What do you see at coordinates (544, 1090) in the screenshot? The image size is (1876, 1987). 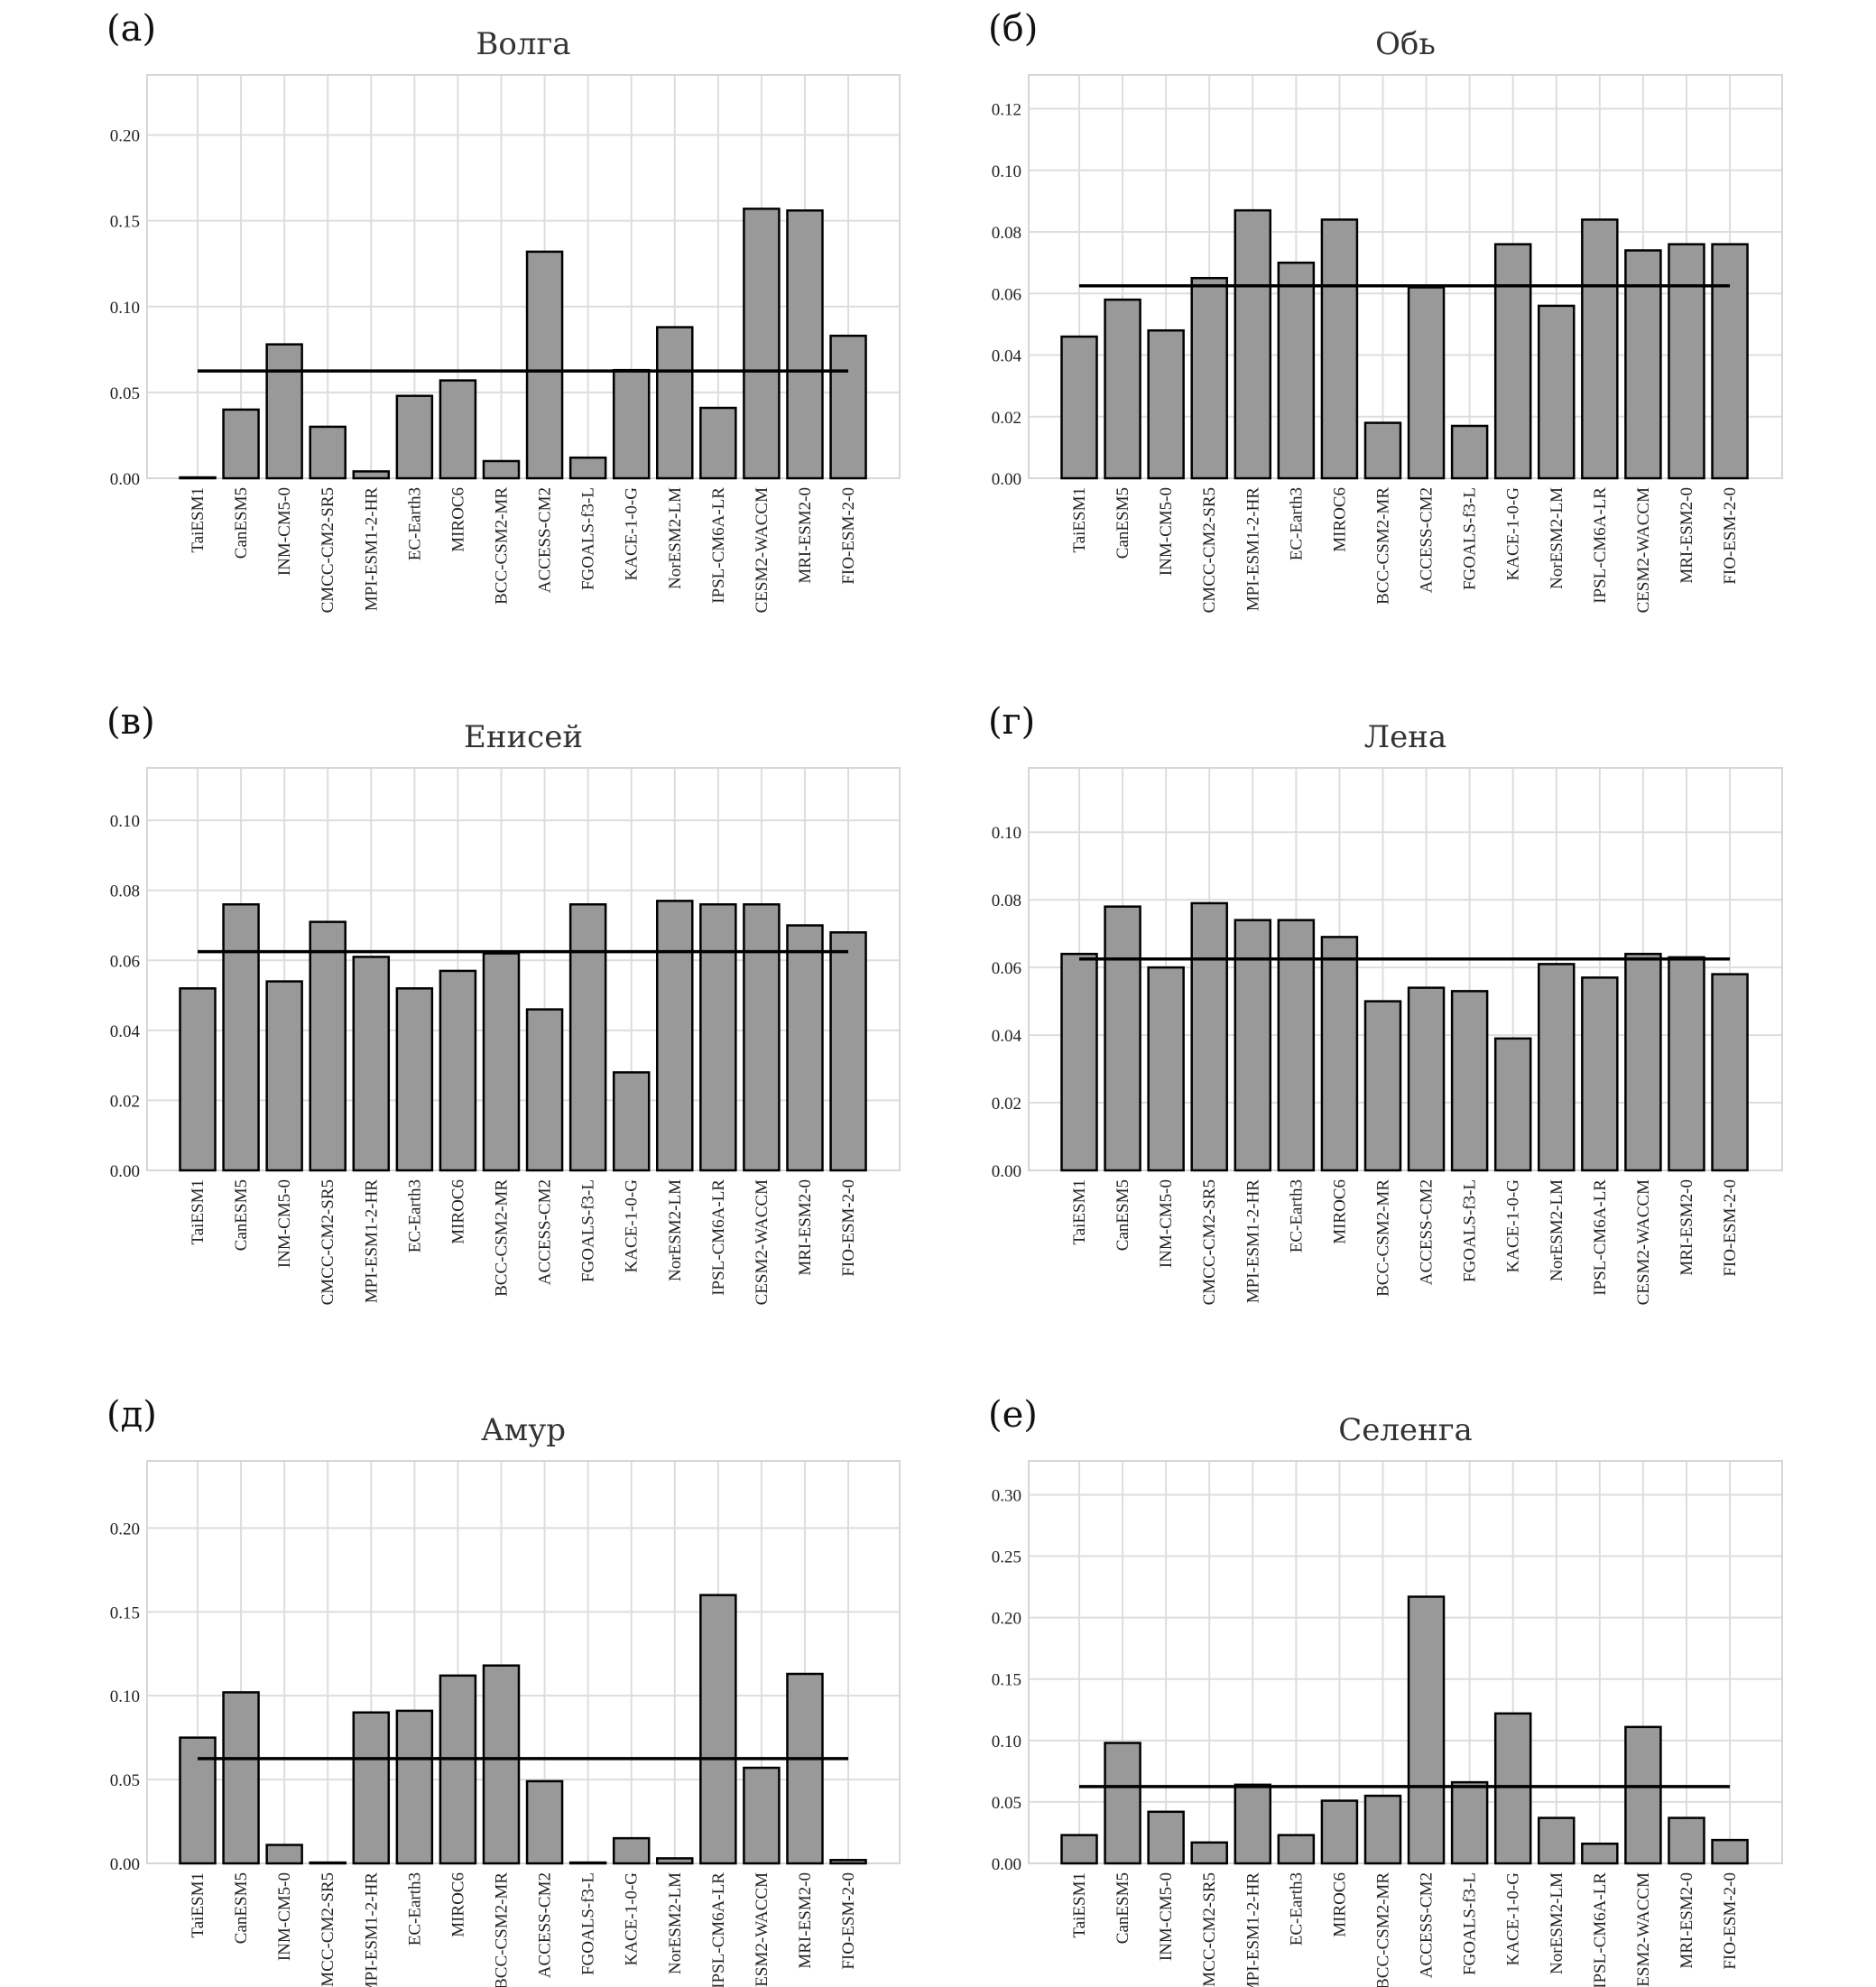 I see `bar-access-cm2` at bounding box center [544, 1090].